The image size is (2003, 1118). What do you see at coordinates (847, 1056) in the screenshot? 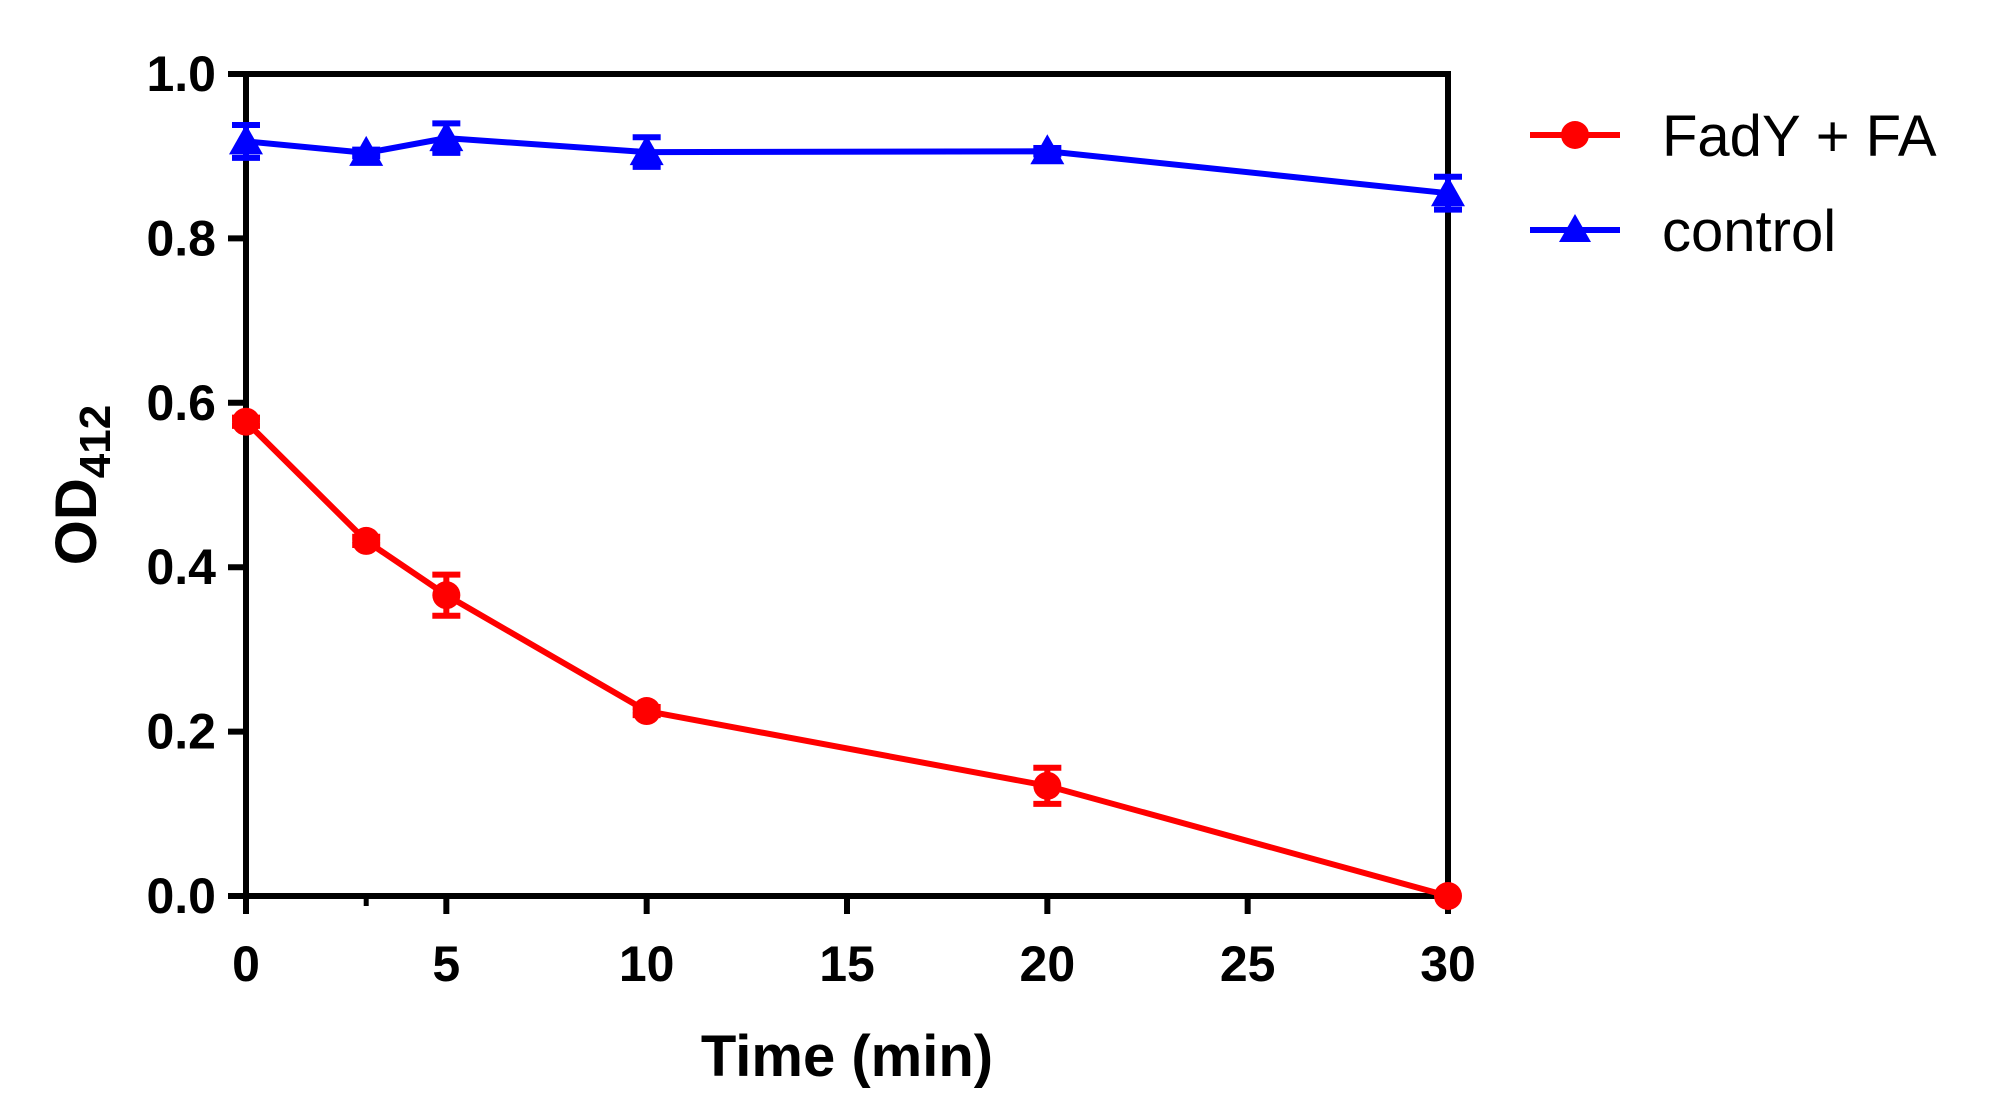
I see `x-axis-title: Time (min)` at bounding box center [847, 1056].